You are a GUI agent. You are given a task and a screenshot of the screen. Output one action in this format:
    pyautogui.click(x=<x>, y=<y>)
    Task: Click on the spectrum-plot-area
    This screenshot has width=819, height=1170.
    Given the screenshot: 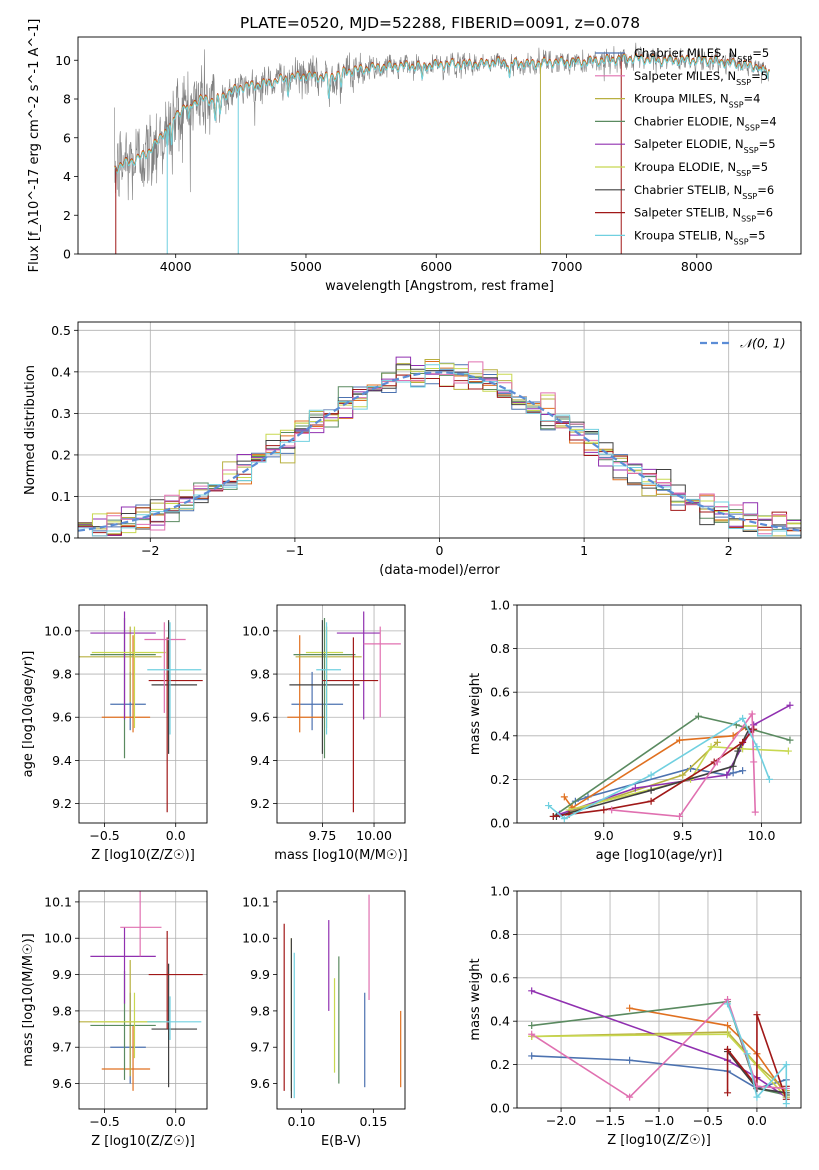 What is the action you would take?
    pyautogui.click(x=442, y=148)
    